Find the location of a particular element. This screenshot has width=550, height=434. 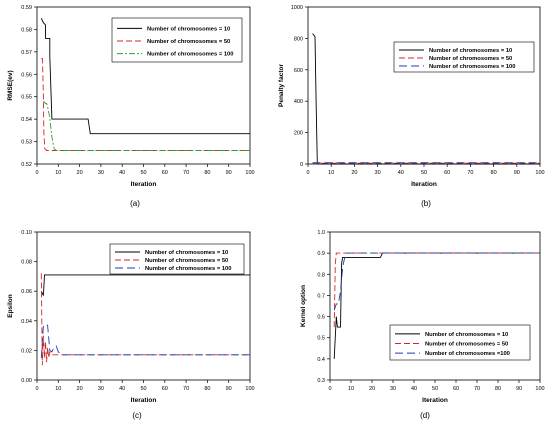

y-tick-label: 0.55 is located at coordinates (26, 98).